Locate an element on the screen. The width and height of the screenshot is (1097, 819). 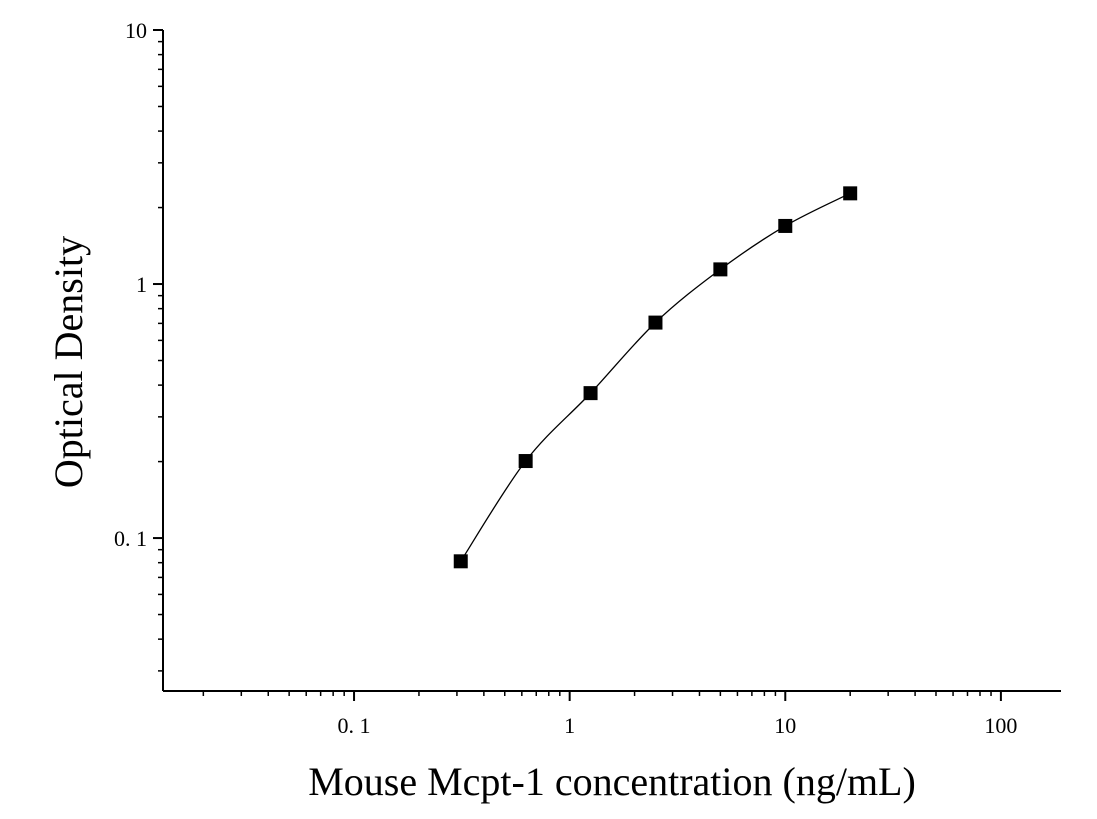
x-tick-label: 0. 1 is located at coordinates (354, 725).